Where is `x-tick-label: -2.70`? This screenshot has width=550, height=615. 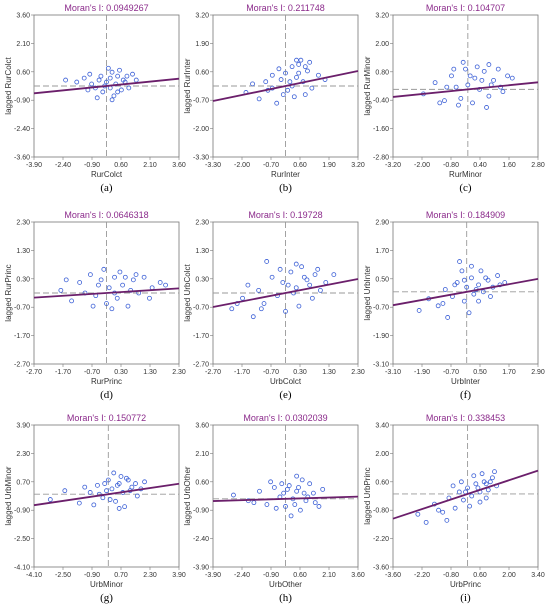 x-tick-label: -2.70 is located at coordinates (213, 372).